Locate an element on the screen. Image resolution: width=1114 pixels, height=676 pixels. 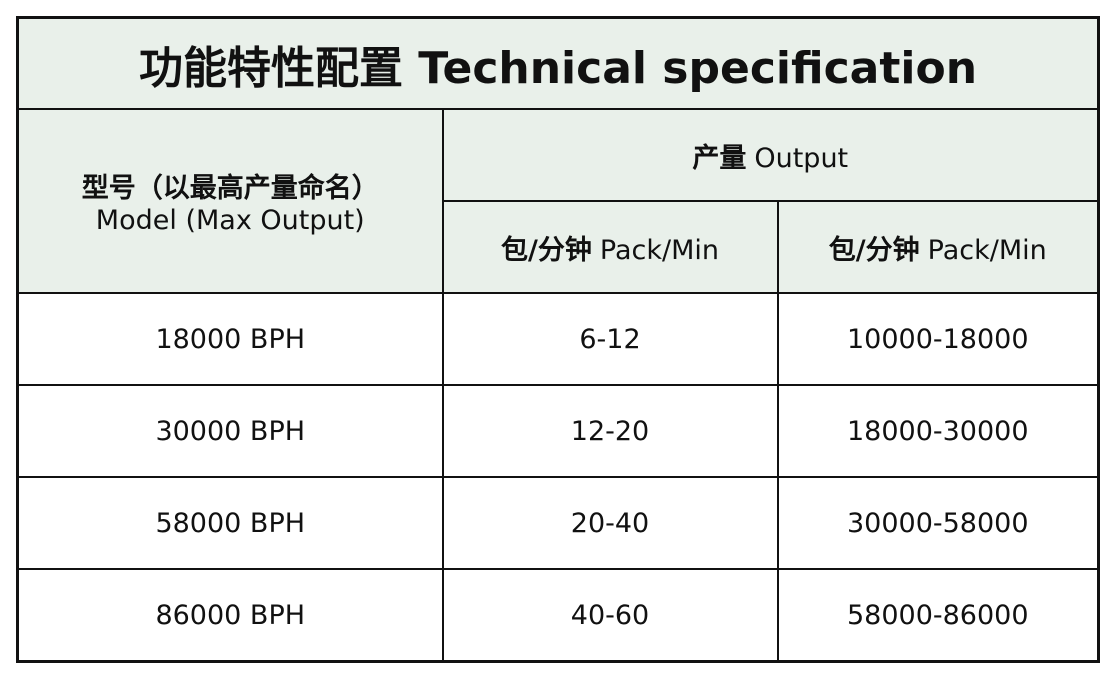
model-header: 型号（以最高产量命名） Model (Max Output) is located at coordinates (230, 201).